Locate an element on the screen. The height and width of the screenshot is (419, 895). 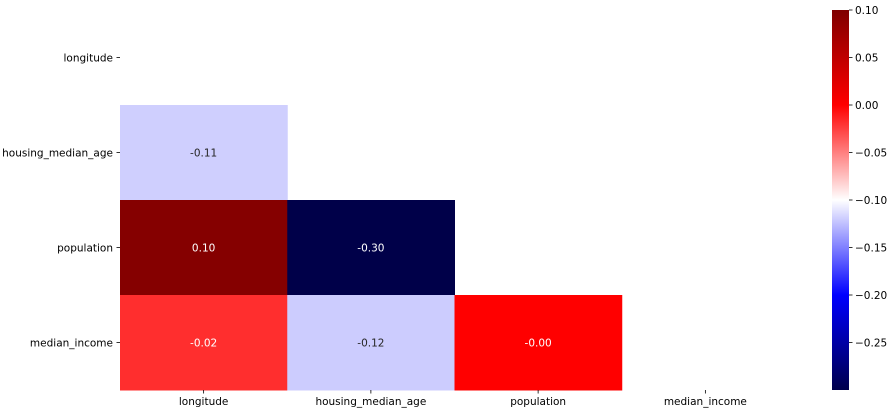
colorbar-tick-label: −0.25 is located at coordinates (871, 344).